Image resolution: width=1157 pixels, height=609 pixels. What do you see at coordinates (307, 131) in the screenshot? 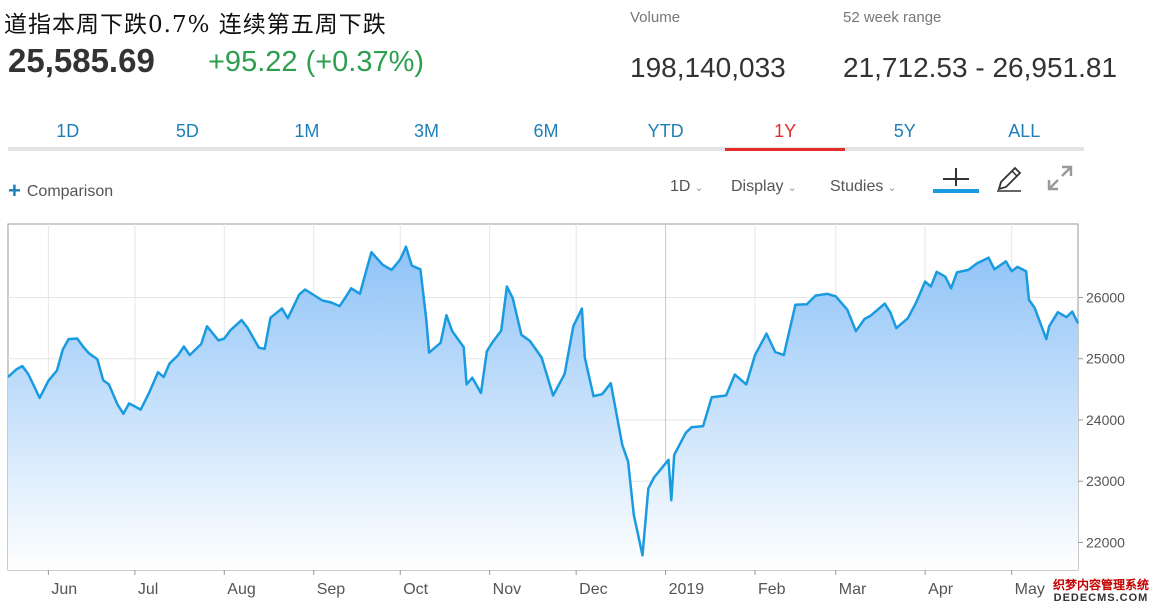
I see `tab-1m: 1M` at bounding box center [307, 131].